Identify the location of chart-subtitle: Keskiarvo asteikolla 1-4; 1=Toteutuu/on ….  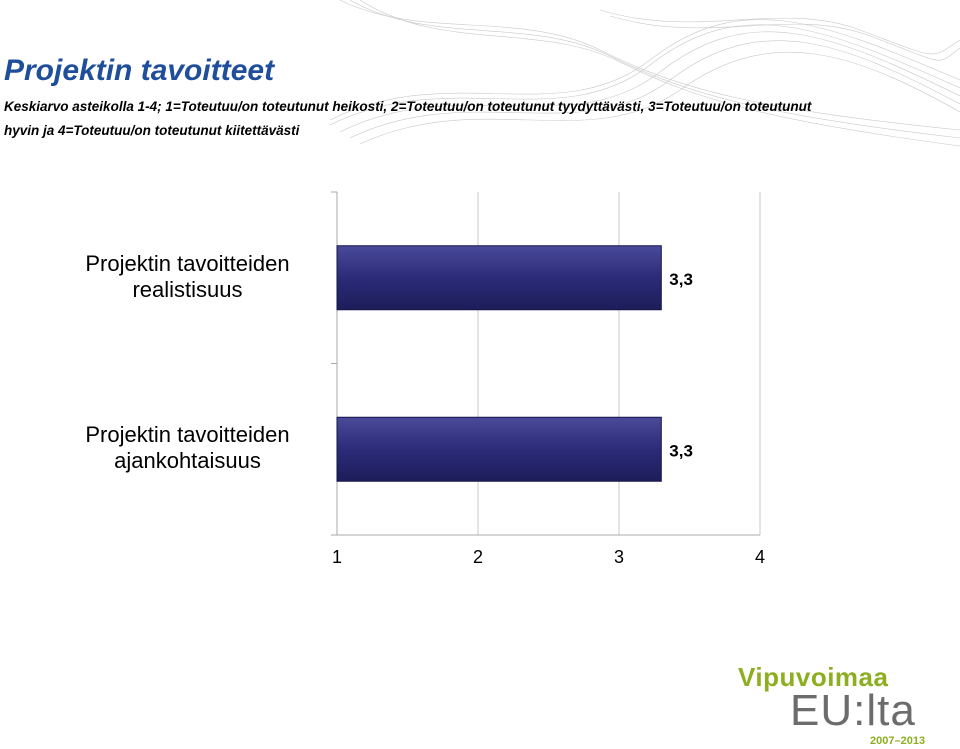
(408, 118).